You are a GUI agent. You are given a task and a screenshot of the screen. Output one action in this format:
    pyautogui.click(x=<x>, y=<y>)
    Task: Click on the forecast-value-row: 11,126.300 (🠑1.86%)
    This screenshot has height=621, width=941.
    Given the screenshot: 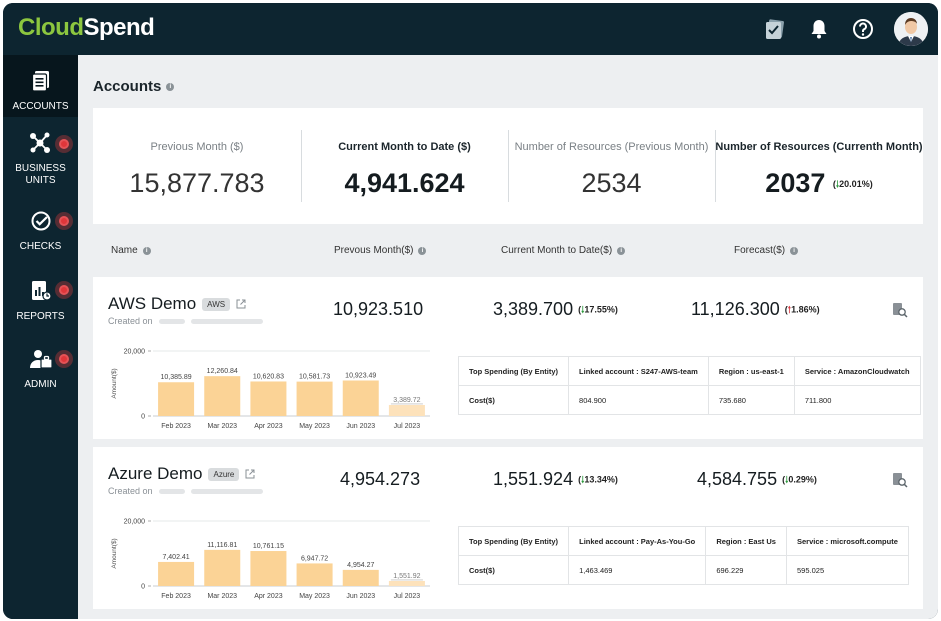 What is the action you would take?
    pyautogui.click(x=755, y=309)
    